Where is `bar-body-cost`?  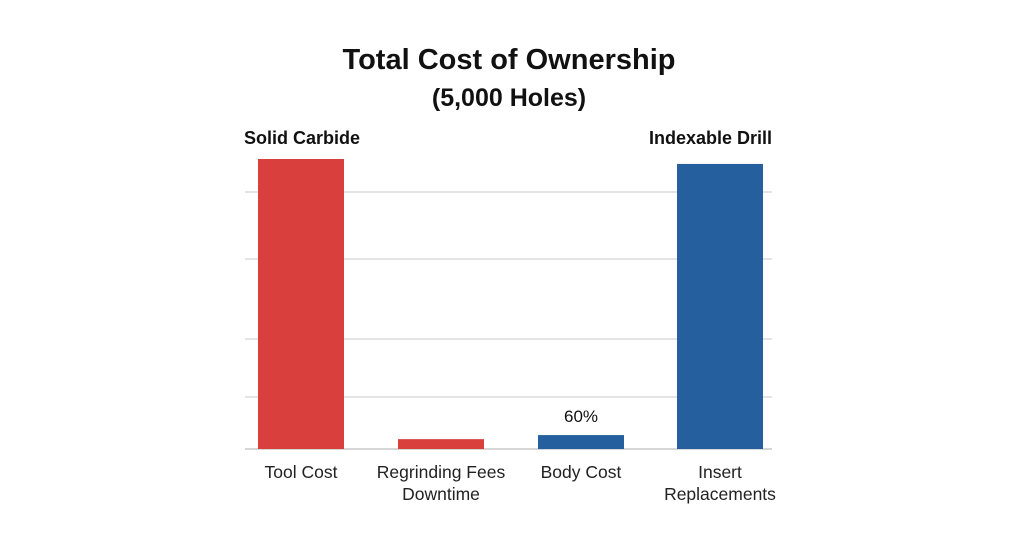
bar-body-cost is located at coordinates (581, 442).